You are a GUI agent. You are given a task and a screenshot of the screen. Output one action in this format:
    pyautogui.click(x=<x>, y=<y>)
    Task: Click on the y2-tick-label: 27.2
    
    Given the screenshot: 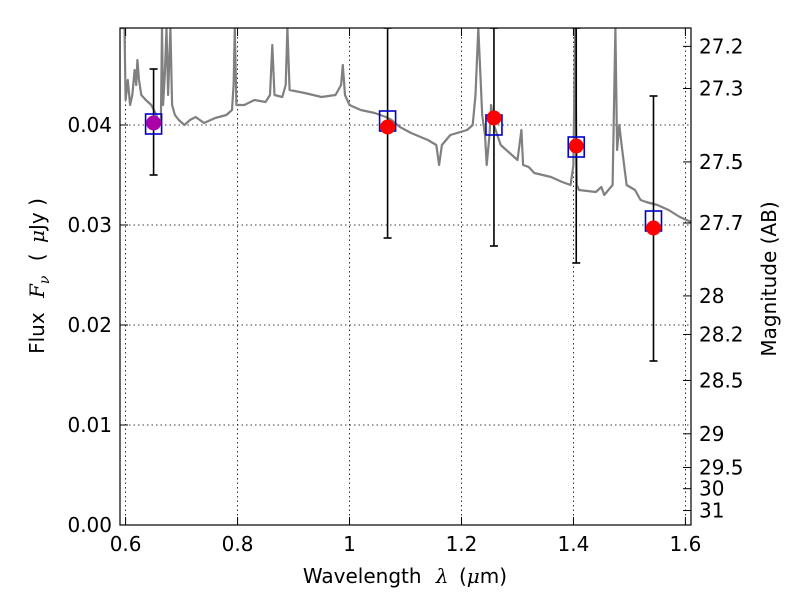 What is the action you would take?
    pyautogui.click(x=721, y=46)
    